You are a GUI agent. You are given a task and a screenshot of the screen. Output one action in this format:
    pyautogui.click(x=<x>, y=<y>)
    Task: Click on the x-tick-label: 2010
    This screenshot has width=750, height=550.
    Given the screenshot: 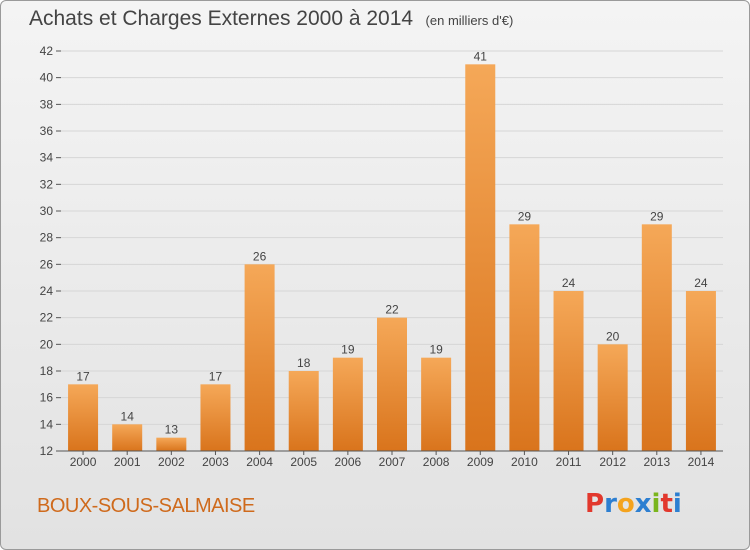 What is the action you would take?
    pyautogui.click(x=524, y=462)
    